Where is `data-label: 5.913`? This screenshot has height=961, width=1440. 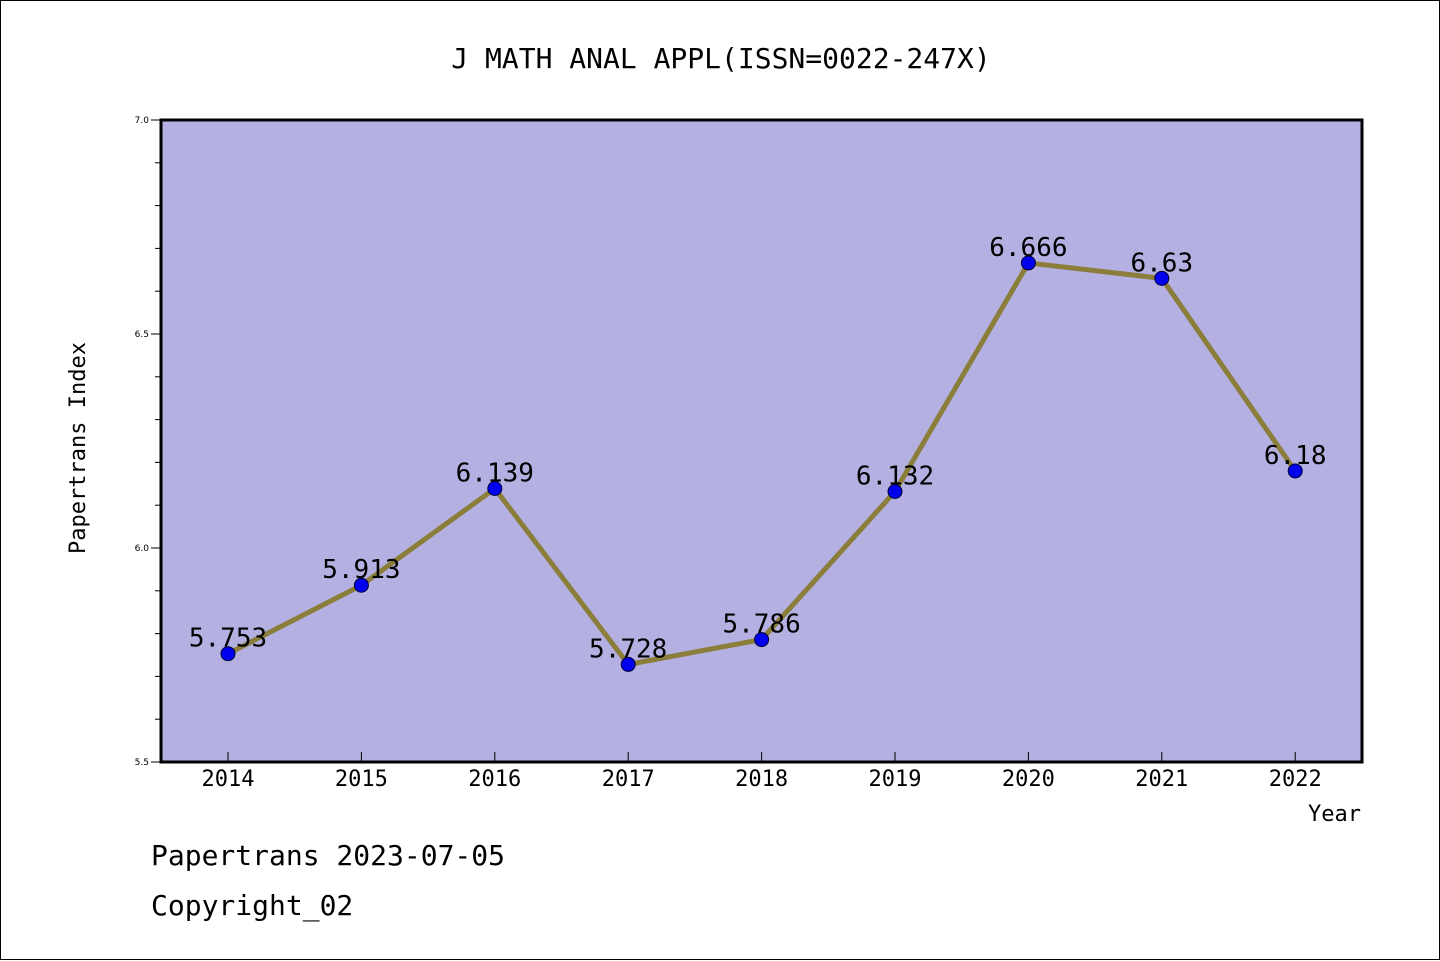
data-label: 5.913 is located at coordinates (361, 570).